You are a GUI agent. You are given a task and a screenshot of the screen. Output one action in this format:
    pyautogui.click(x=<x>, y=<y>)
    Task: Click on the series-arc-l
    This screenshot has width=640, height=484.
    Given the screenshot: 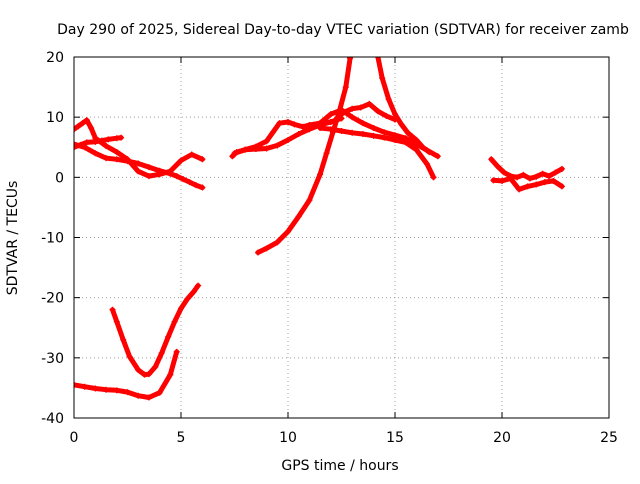 What is the action you would take?
    pyautogui.click(x=365, y=112)
    